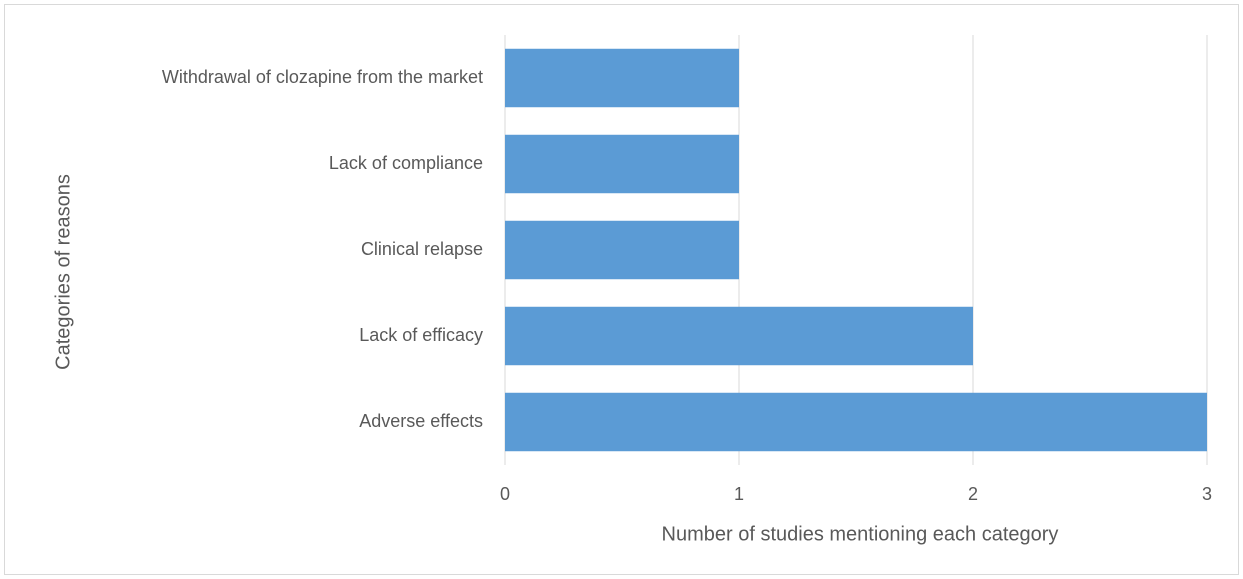  Describe the element at coordinates (973, 494) in the screenshot. I see `x-tick-label: 2` at that location.